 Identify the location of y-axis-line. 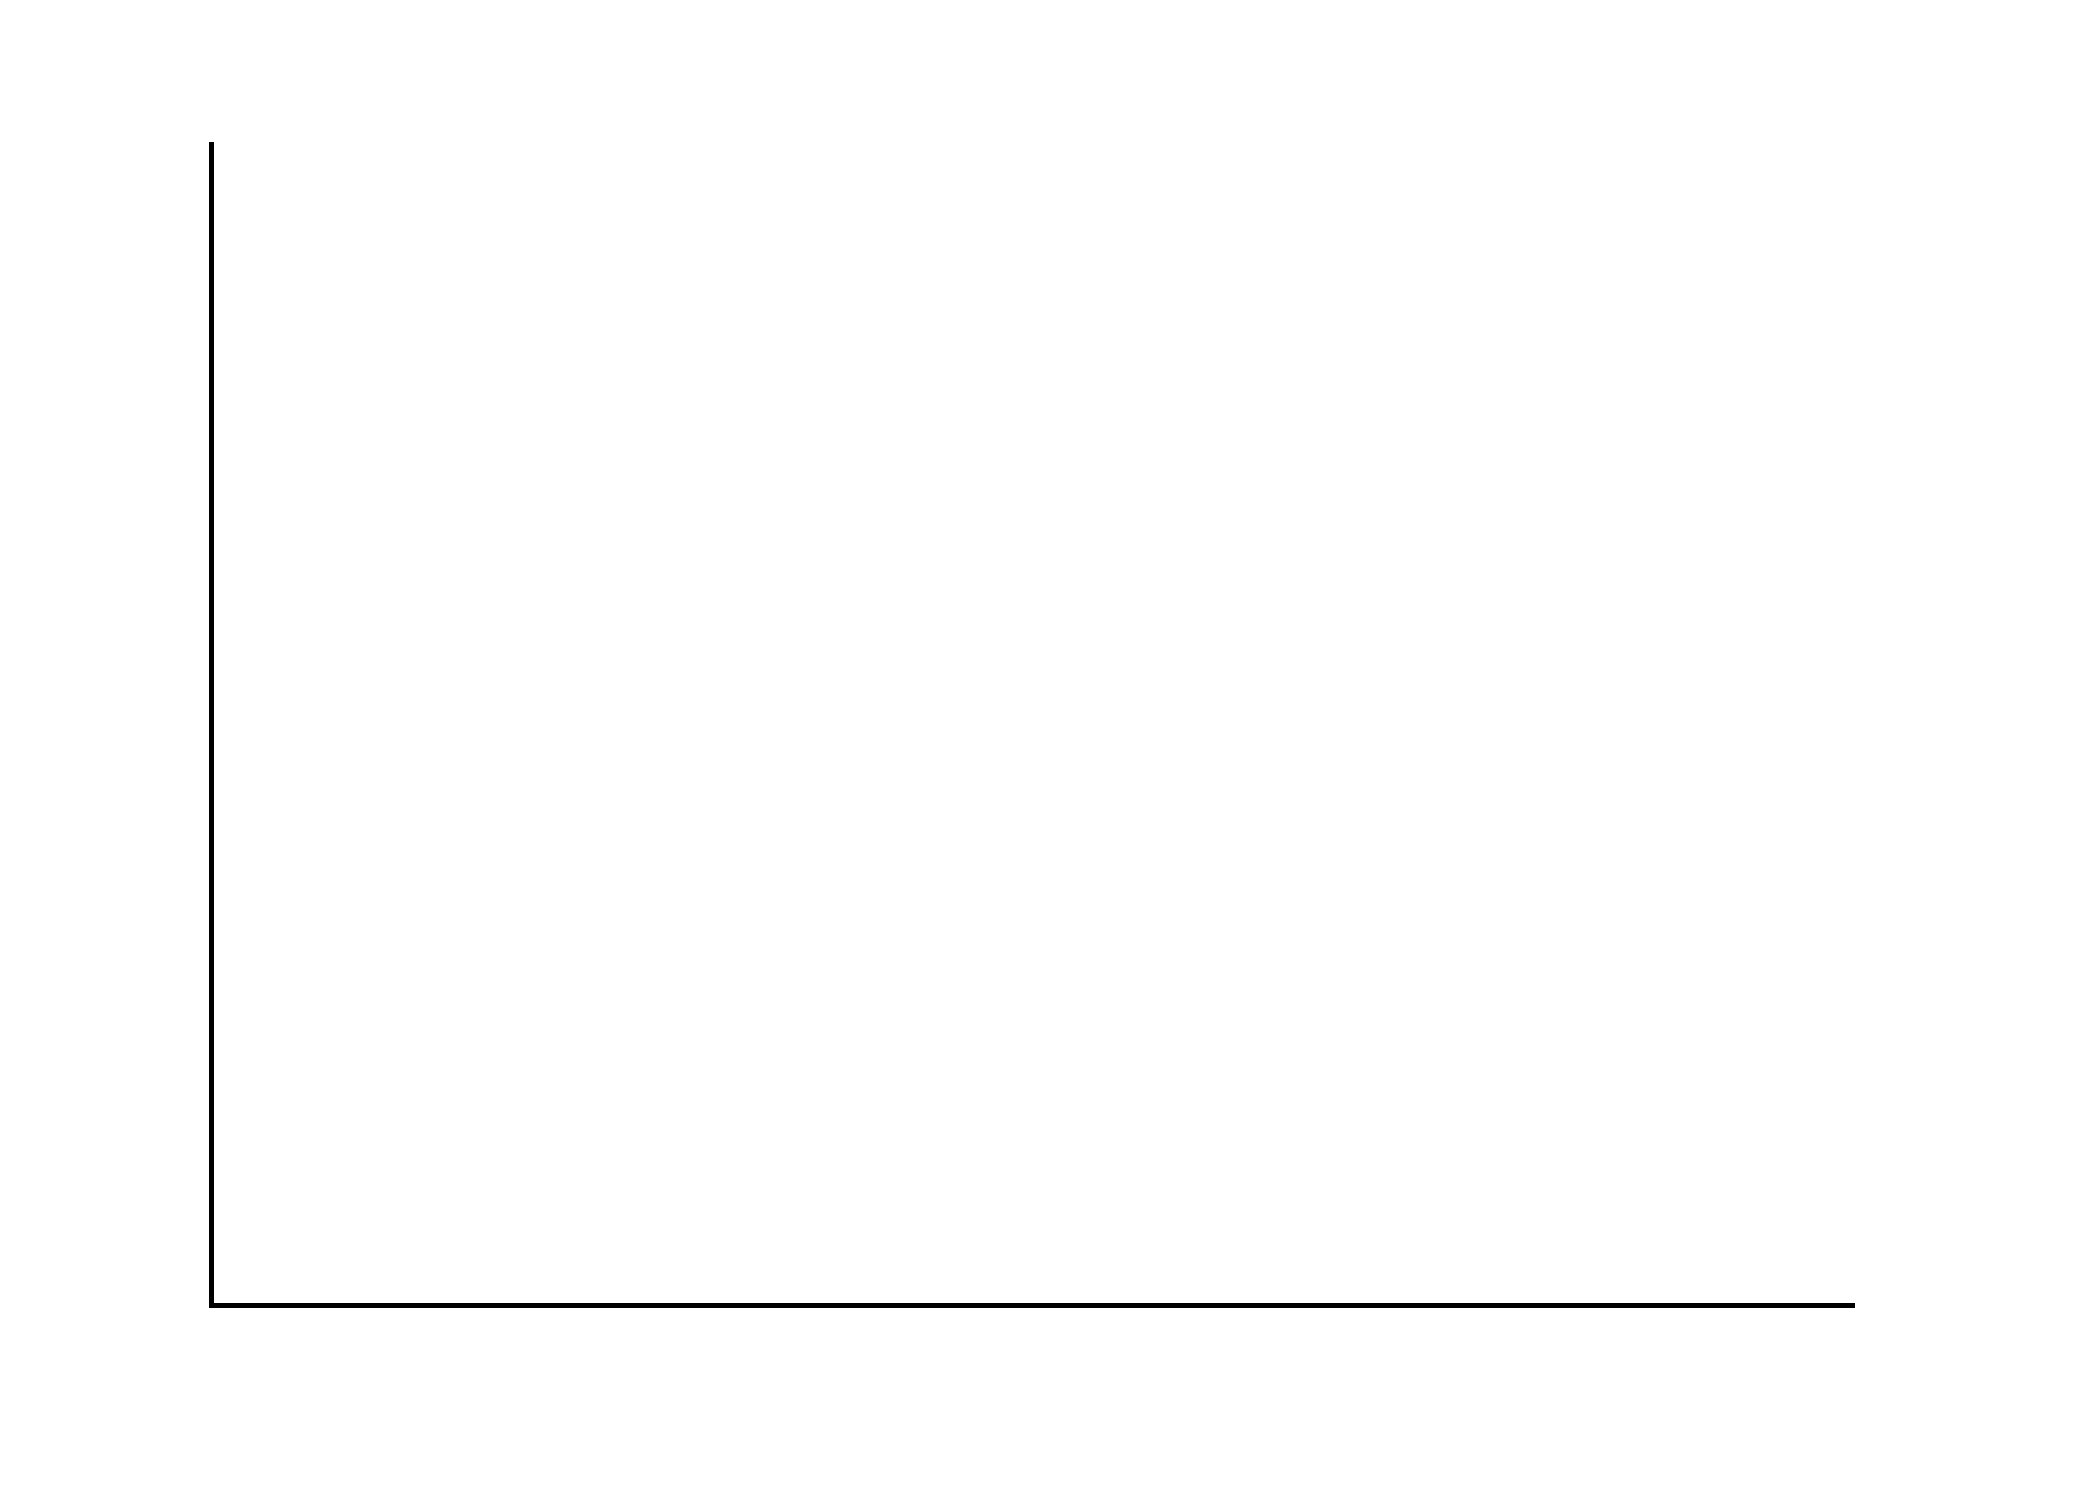
(211, 725).